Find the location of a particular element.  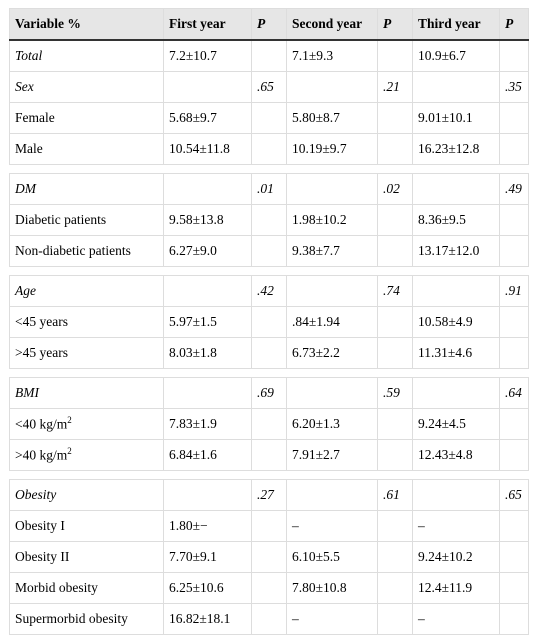

row-label: >45 years is located at coordinates (86, 353).